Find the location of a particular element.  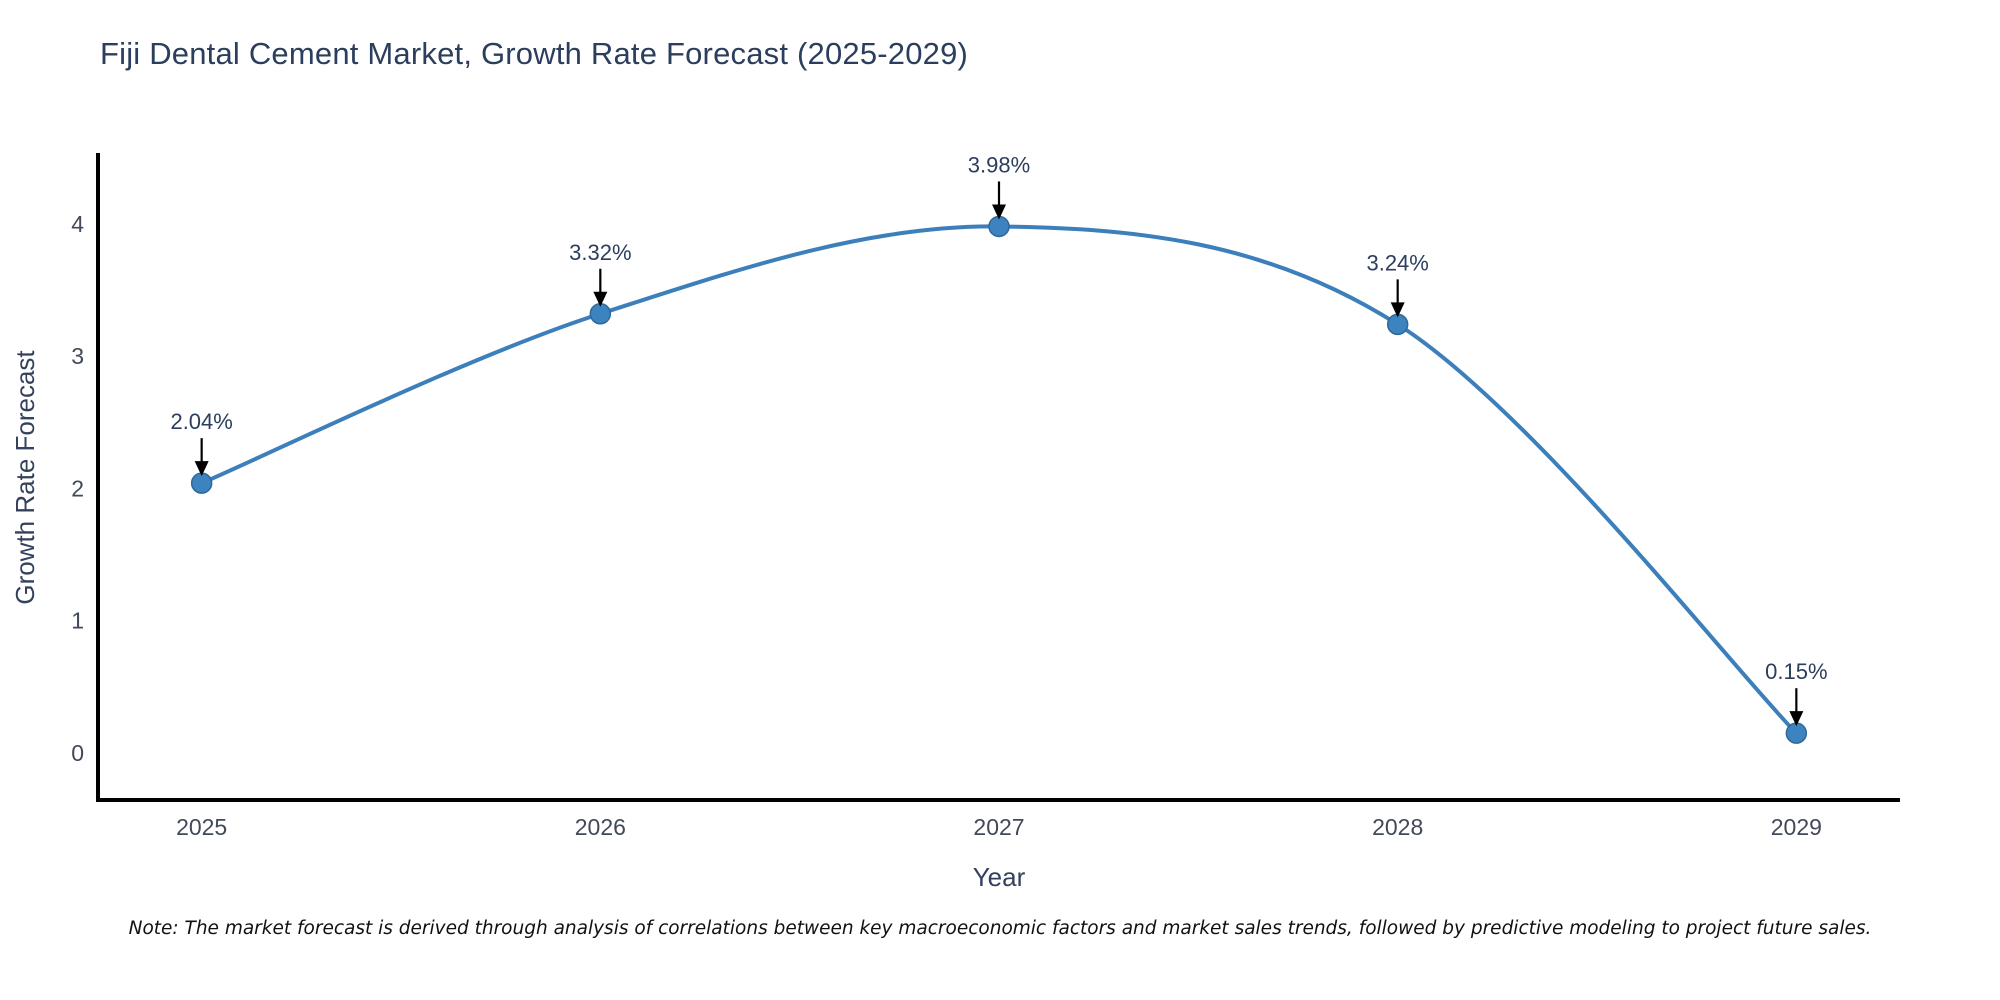

y-tick-label: 0 is located at coordinates (77, 753).